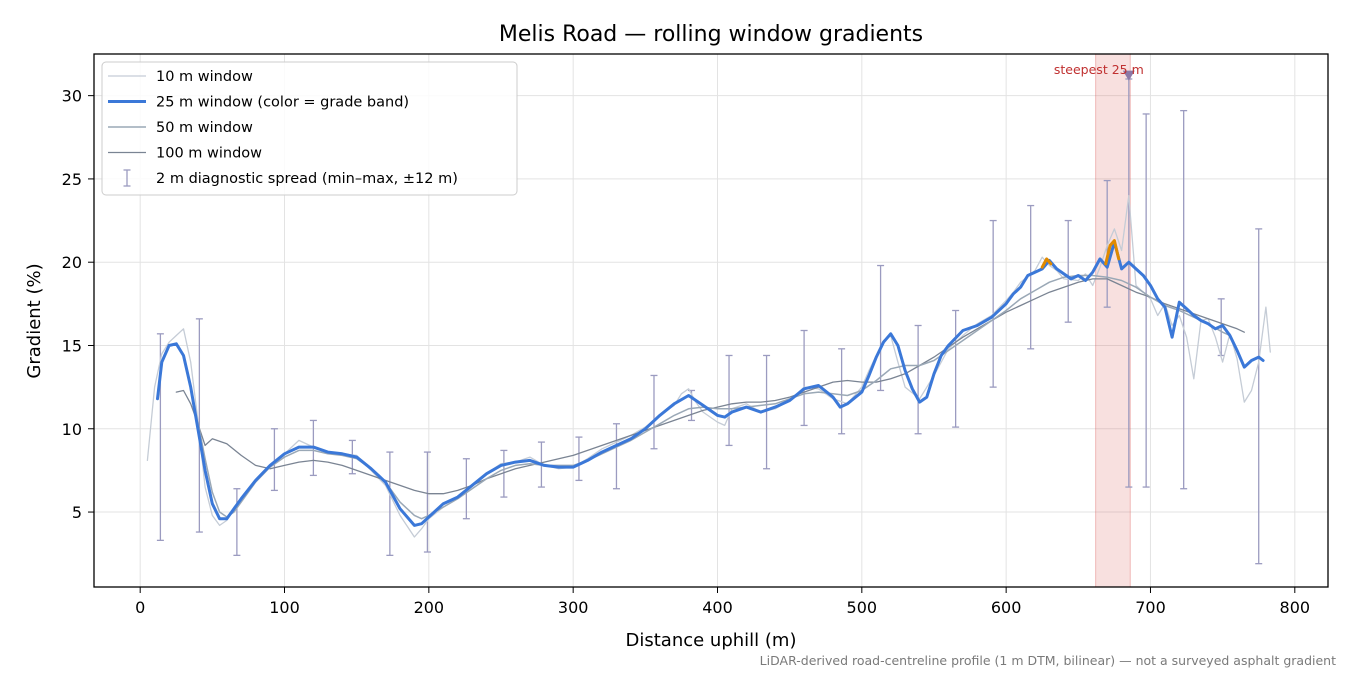 The height and width of the screenshot is (675, 1350). Describe the element at coordinates (282, 103) in the screenshot. I see `legend-label: 25 m window (color = grade band)` at that location.